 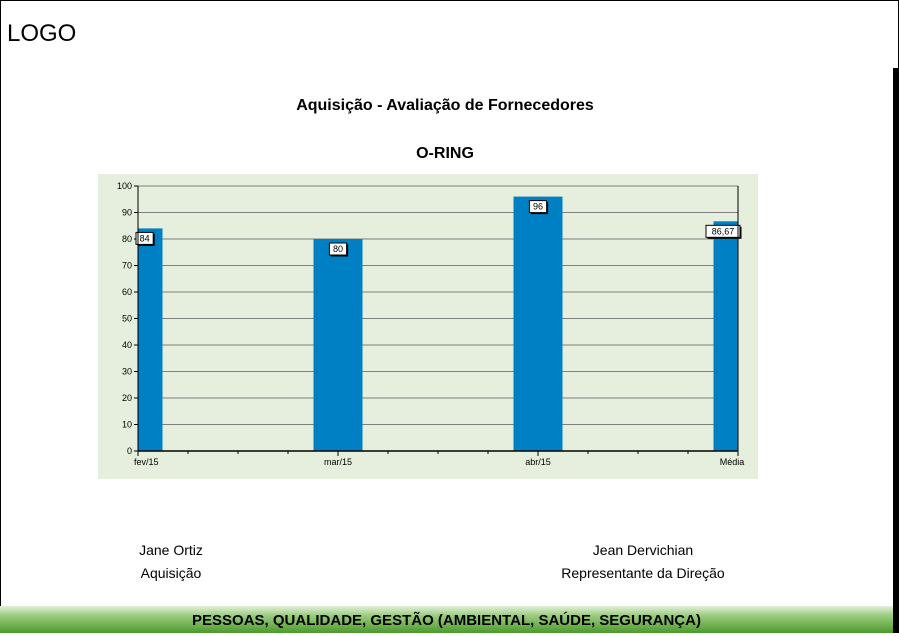 I want to click on value-label: 86,67, so click(x=723, y=231).